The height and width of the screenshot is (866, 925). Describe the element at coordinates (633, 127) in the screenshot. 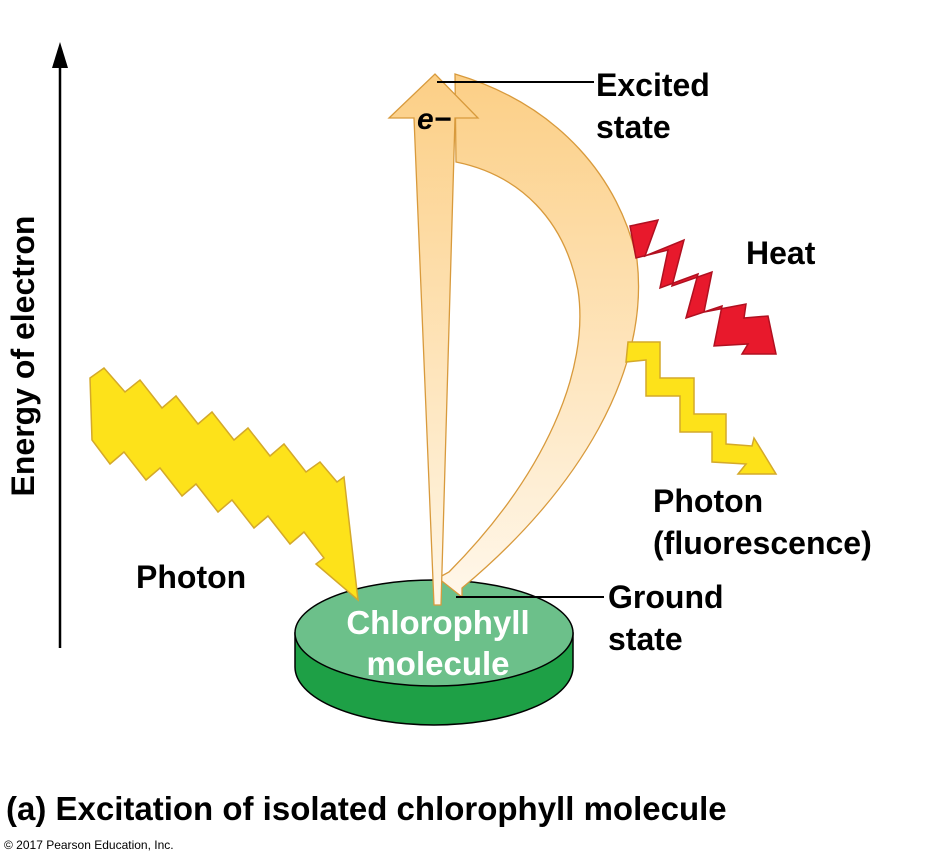

I see `excited-state-label-line2: state` at that location.